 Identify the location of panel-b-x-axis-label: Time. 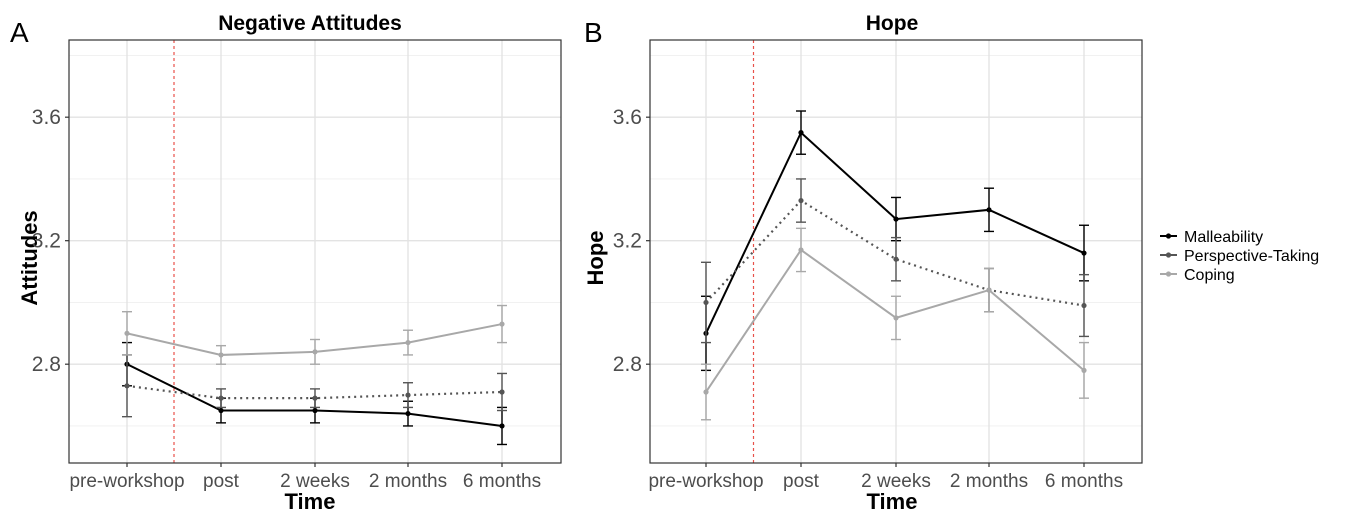
(892, 501).